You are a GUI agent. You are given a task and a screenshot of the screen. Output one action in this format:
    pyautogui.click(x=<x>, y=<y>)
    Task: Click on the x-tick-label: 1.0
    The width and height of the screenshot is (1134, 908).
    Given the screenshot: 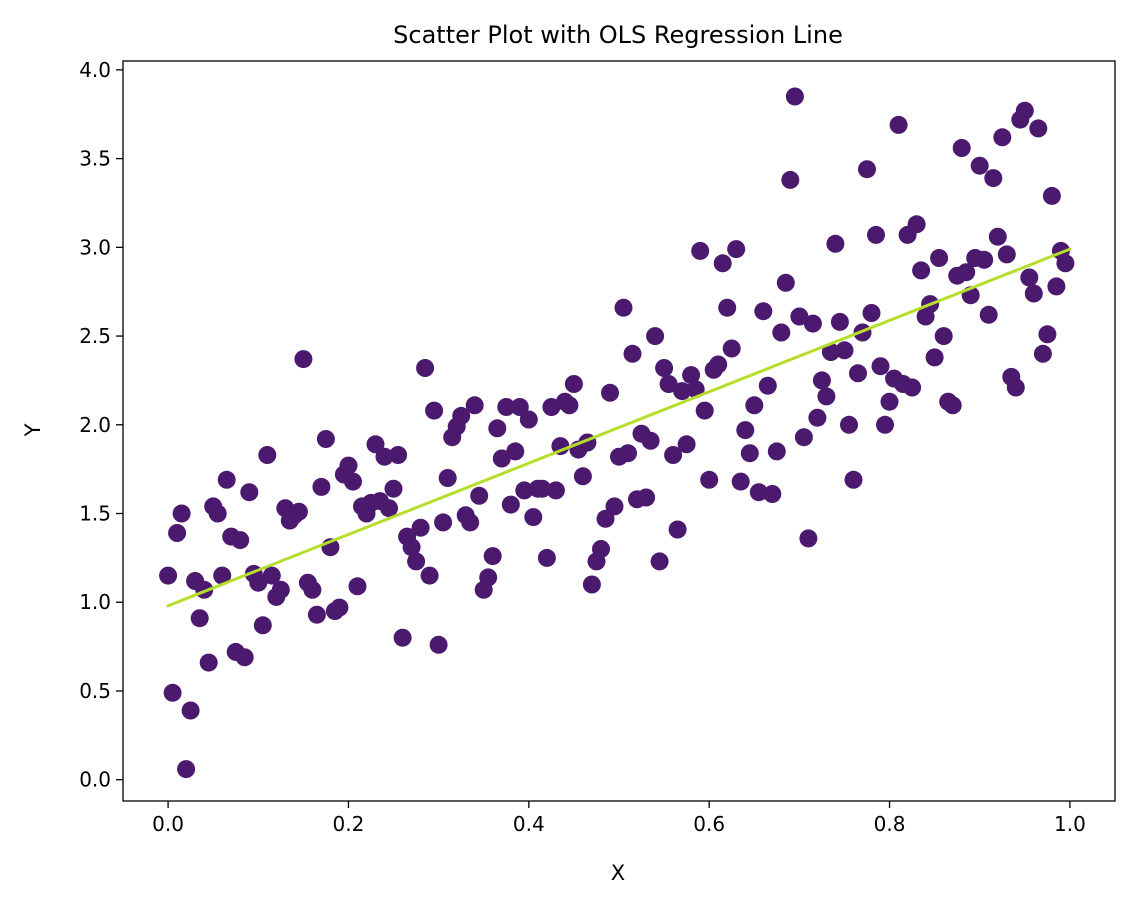 What is the action you would take?
    pyautogui.click(x=1070, y=824)
    